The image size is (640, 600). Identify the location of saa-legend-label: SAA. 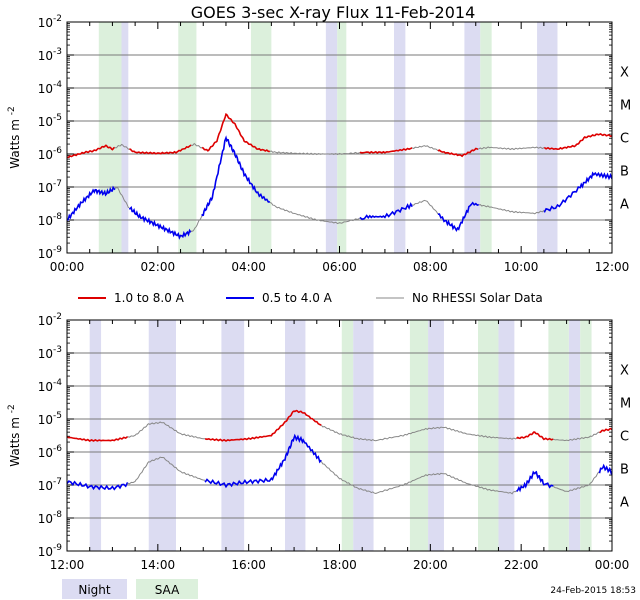
(167, 590).